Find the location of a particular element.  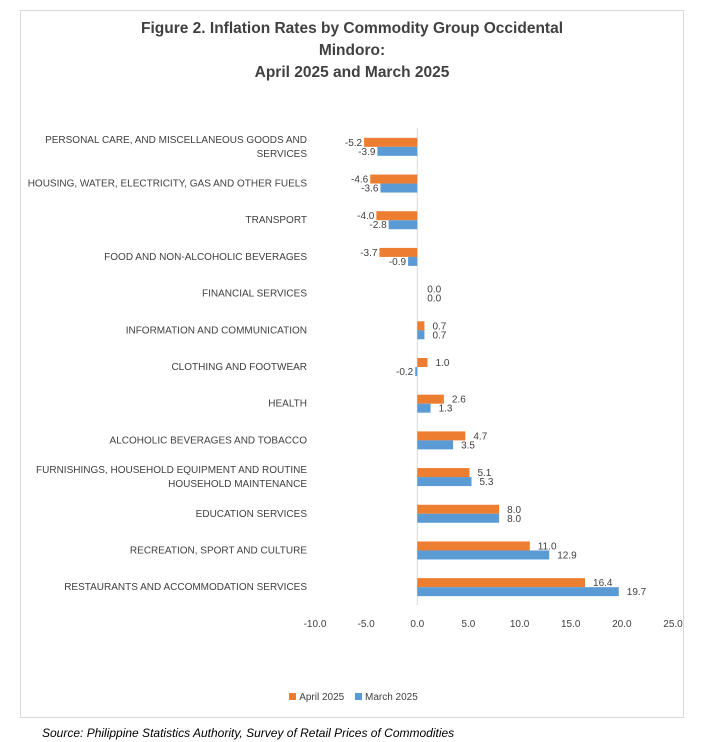

category-label: HEALTH is located at coordinates (287, 404).